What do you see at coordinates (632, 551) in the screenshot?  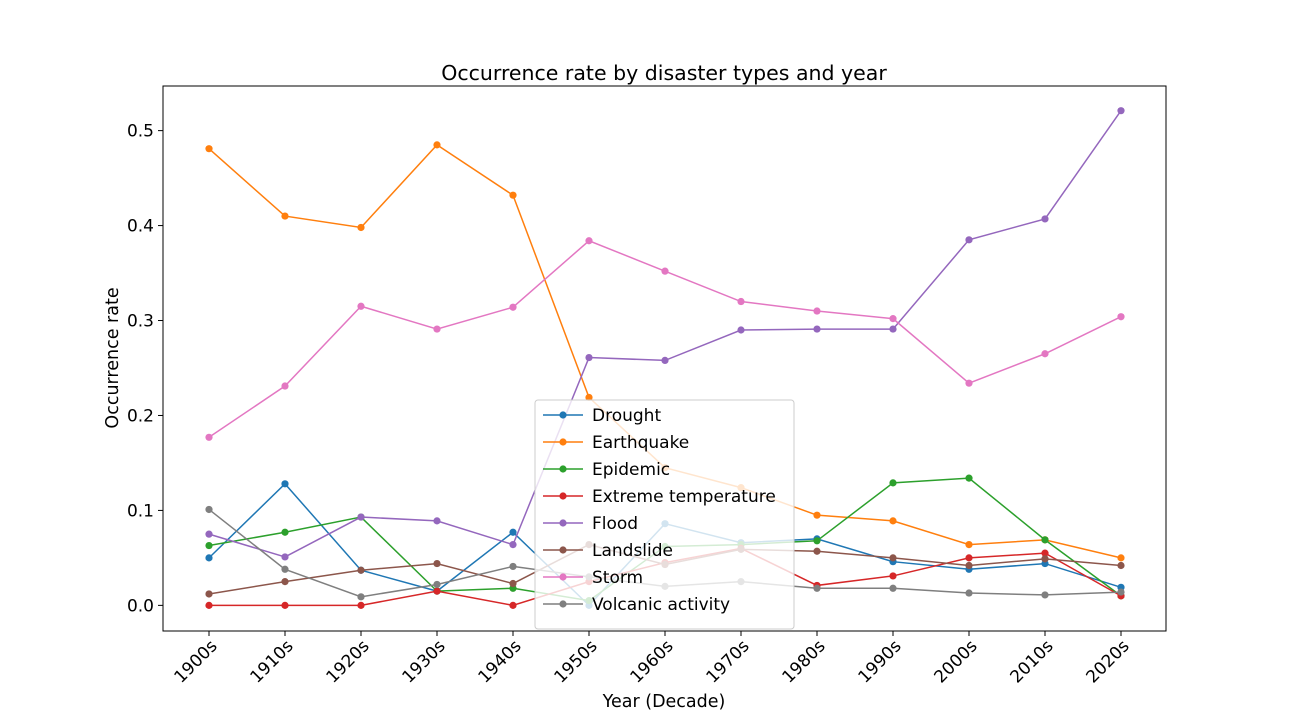 I see `legend-label: Landslide` at bounding box center [632, 551].